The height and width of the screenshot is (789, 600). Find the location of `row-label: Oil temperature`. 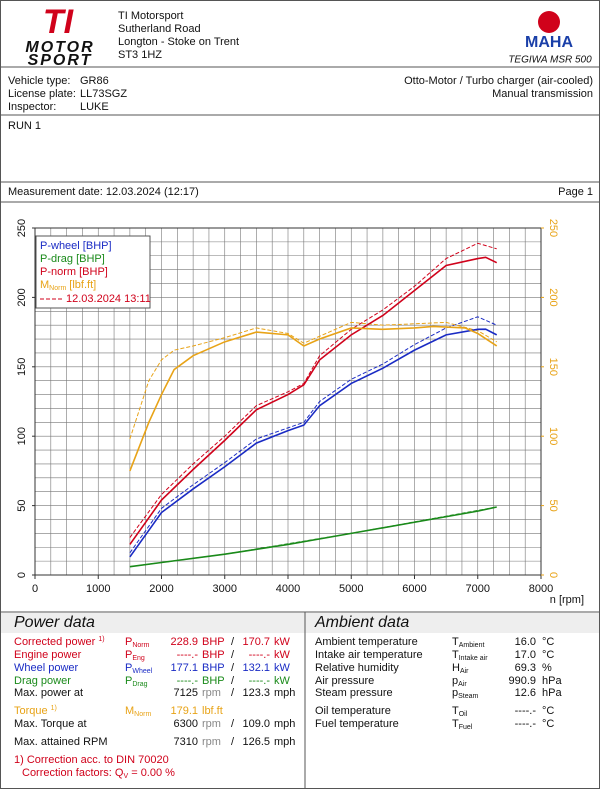

row-label: Oil temperature is located at coordinates (353, 711).